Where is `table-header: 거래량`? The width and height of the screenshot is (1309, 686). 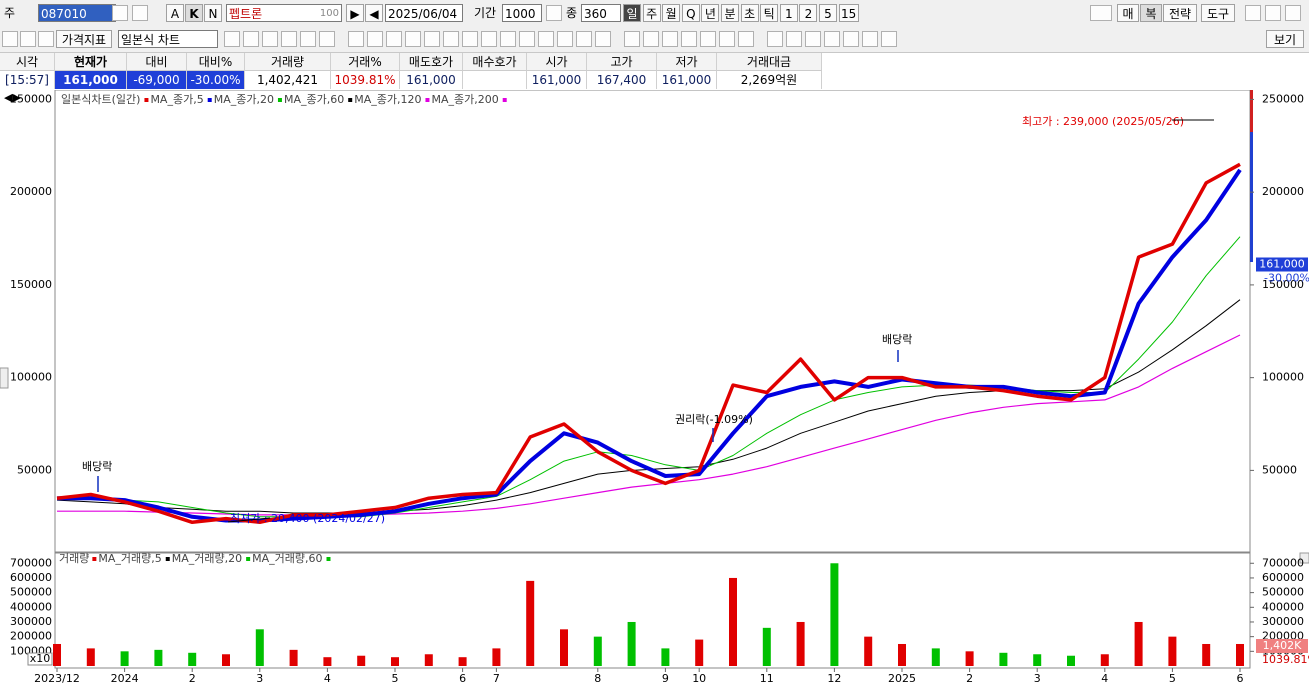 table-header: 거래량 is located at coordinates (288, 62).